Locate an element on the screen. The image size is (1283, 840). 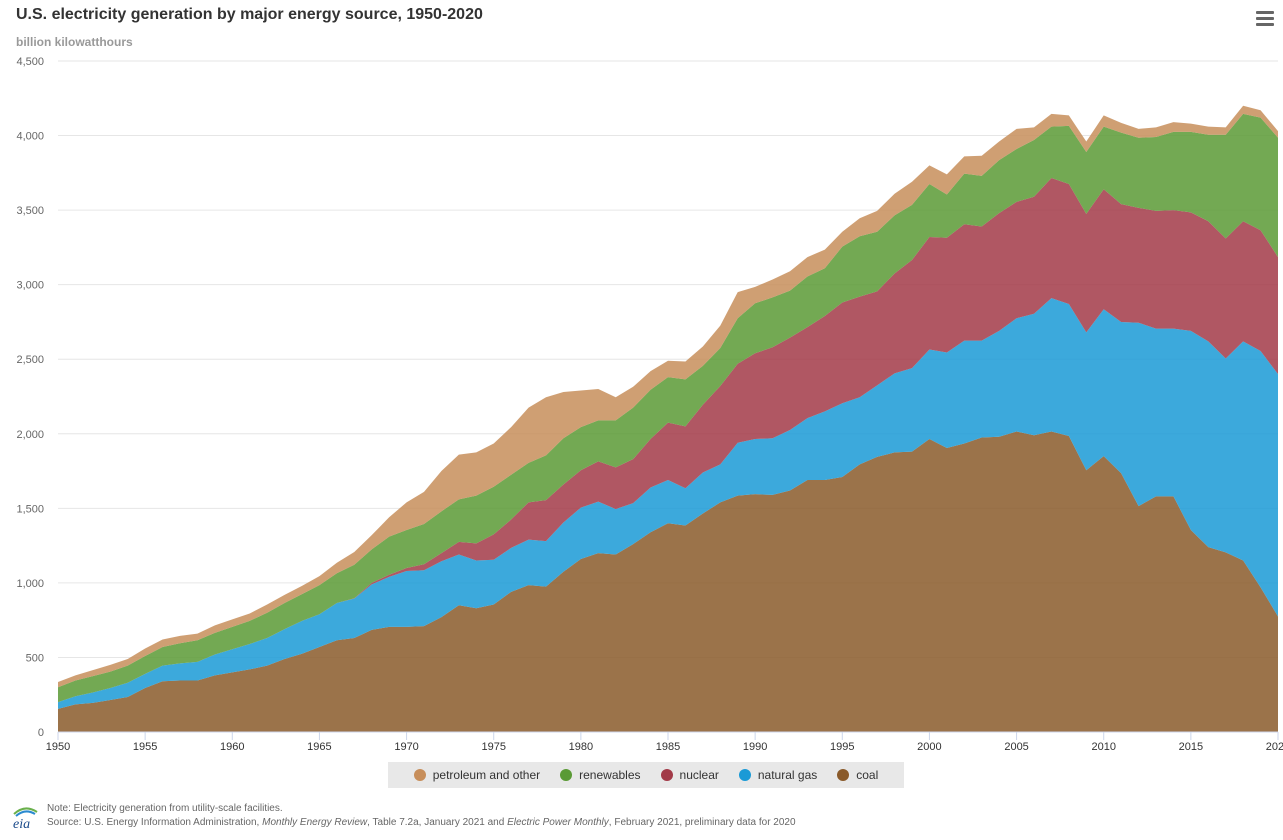
x-tick-label: 2005 is located at coordinates (1016, 747).